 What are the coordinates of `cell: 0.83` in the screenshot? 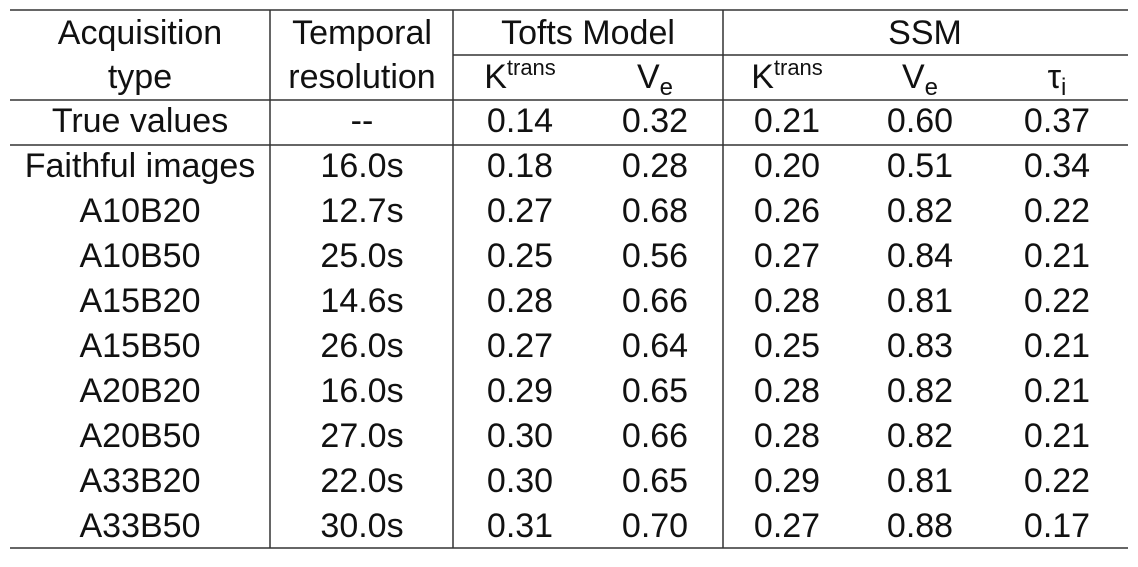 It's located at (920, 346).